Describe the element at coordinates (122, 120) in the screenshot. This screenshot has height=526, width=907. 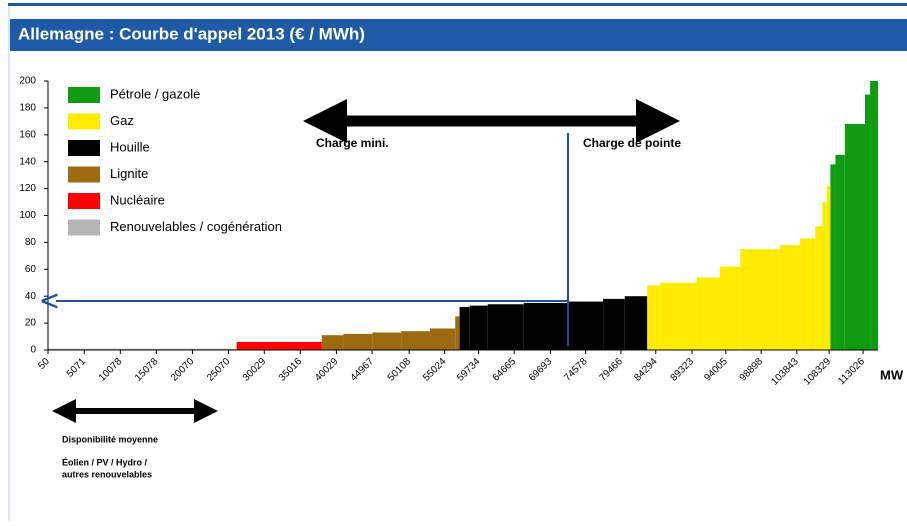
I see `legend-label: Gaz` at that location.